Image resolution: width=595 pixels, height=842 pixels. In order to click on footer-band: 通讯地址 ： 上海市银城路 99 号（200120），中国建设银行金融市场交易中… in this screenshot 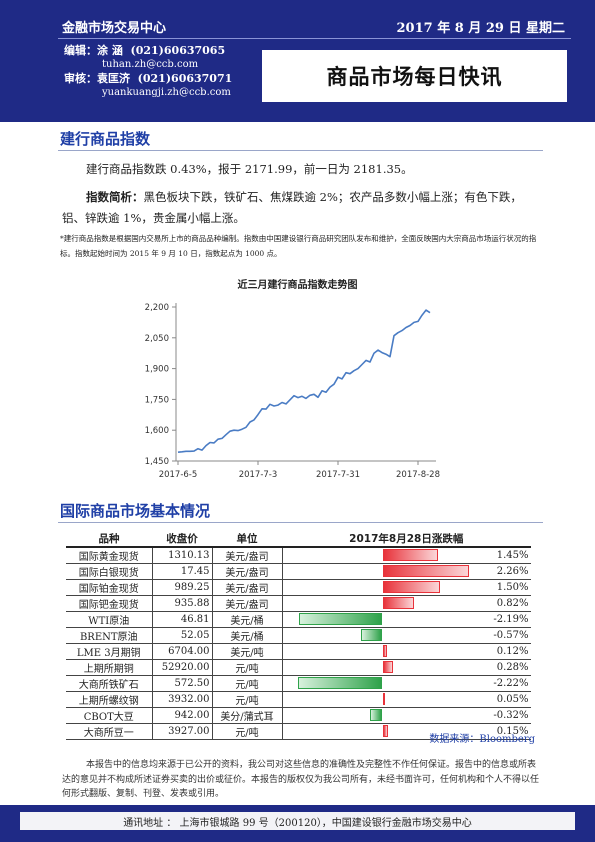, I will do `click(297, 823)`.